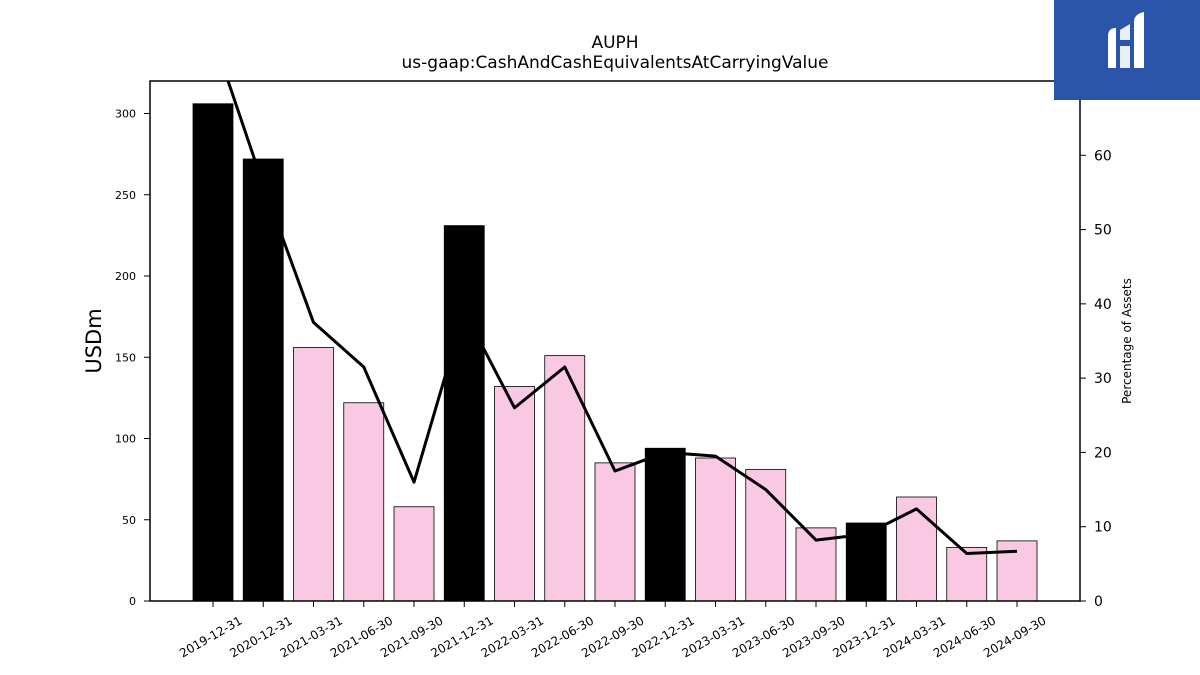  I want to click on y2-tick-label: 40, so click(1103, 305).